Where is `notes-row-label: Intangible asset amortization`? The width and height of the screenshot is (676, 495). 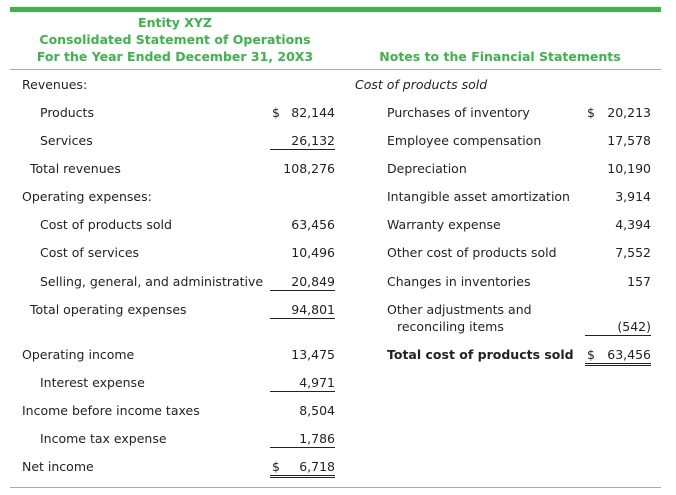
notes-row-label: Intangible asset amortization is located at coordinates (478, 196).